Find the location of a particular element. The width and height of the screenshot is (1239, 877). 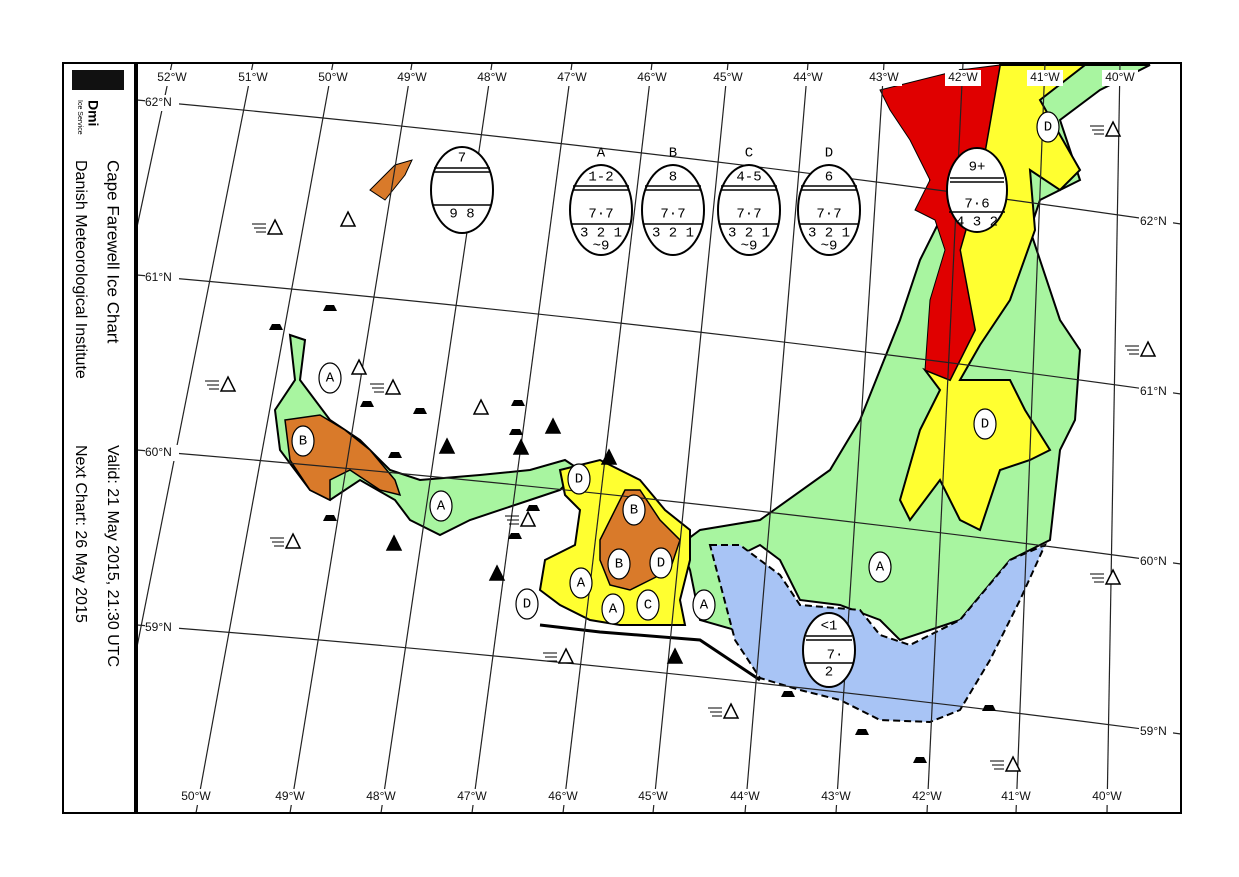

top-lon-label: 47°W is located at coordinates (572, 77).